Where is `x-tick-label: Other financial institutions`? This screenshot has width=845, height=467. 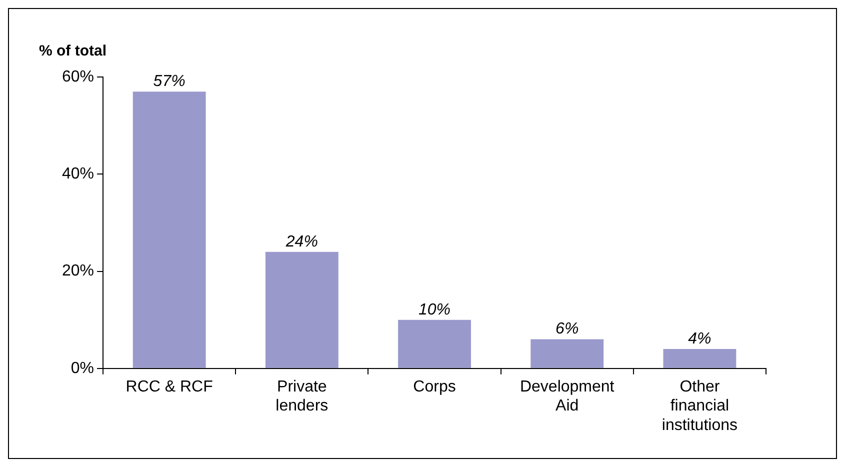 x-tick-label: Other financial institutions is located at coordinates (700, 406).